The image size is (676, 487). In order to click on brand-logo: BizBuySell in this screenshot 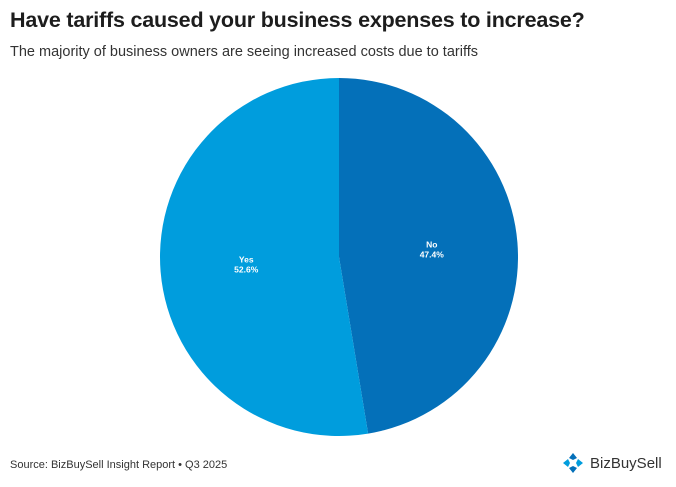, I will do `click(612, 463)`.